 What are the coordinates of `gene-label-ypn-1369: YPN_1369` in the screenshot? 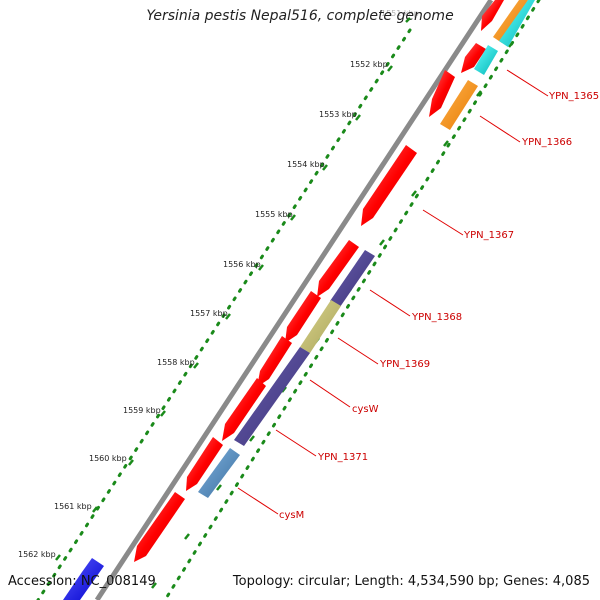 It's located at (404, 364).